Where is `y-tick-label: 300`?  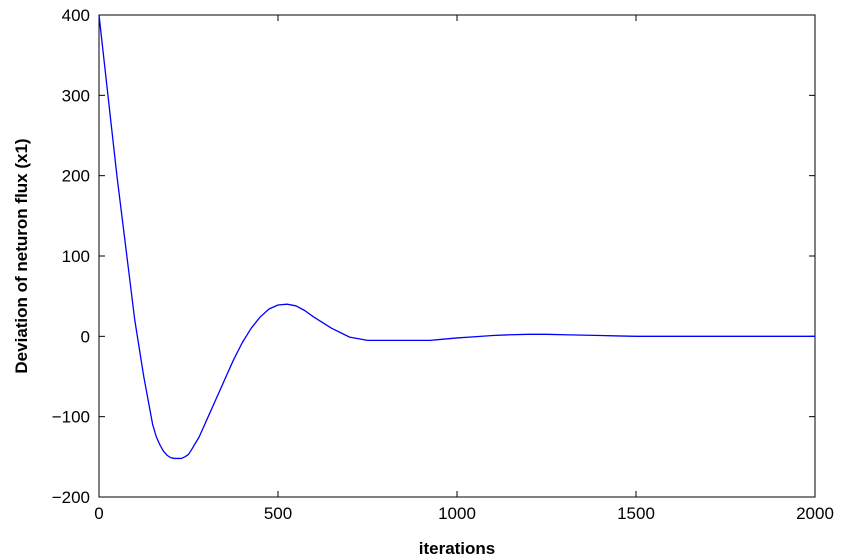 y-tick-label: 300 is located at coordinates (76, 95).